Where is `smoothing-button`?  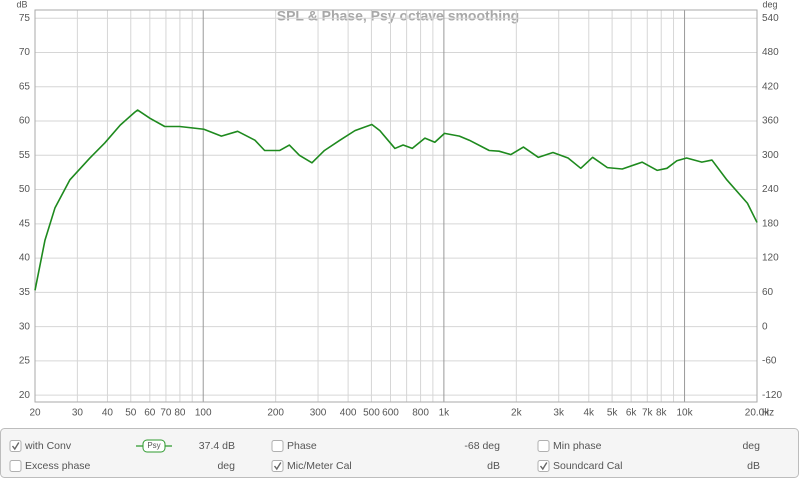
smoothing-button is located at coordinates (154, 446).